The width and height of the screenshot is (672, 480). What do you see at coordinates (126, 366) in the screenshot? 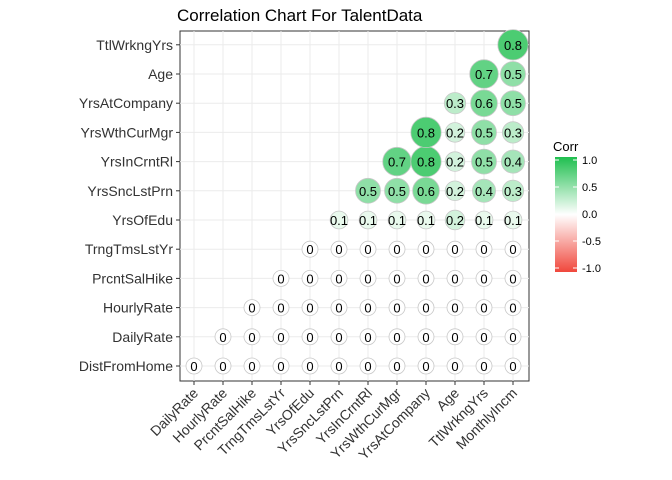
I see `y-tick-label: DistFromHome` at bounding box center [126, 366].